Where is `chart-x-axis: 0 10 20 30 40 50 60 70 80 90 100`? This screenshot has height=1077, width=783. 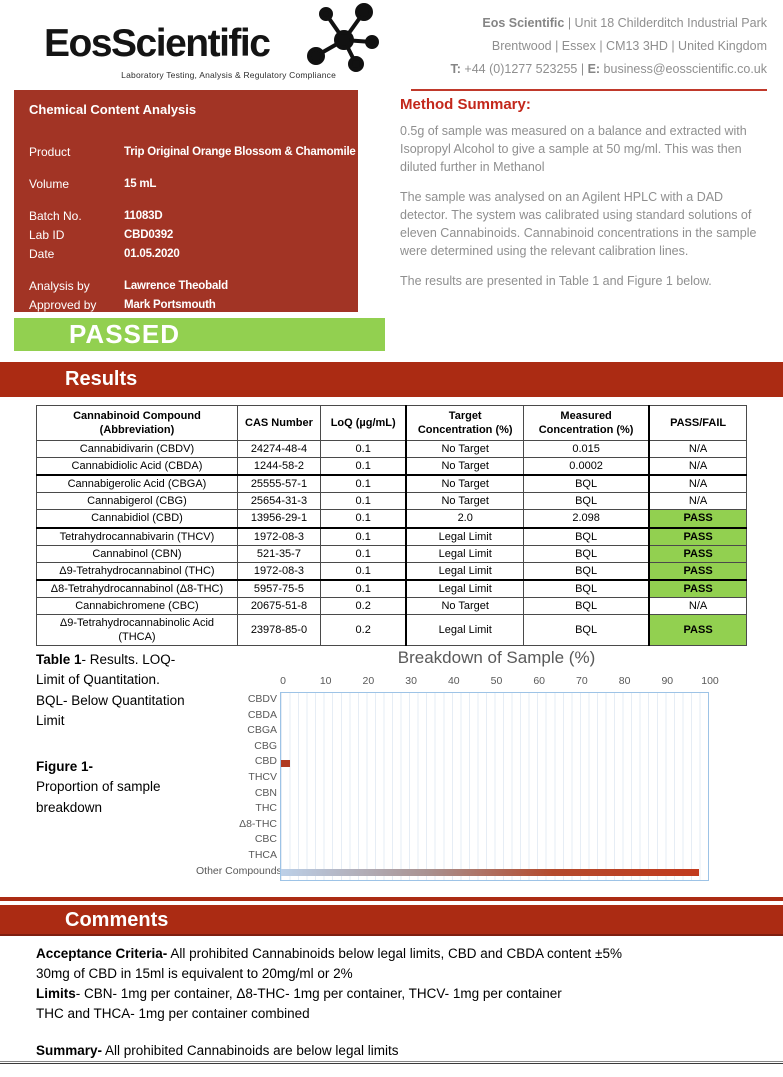
chart-x-axis: 0 10 20 30 40 50 60 70 80 90 100 is located at coordinates (499, 682).